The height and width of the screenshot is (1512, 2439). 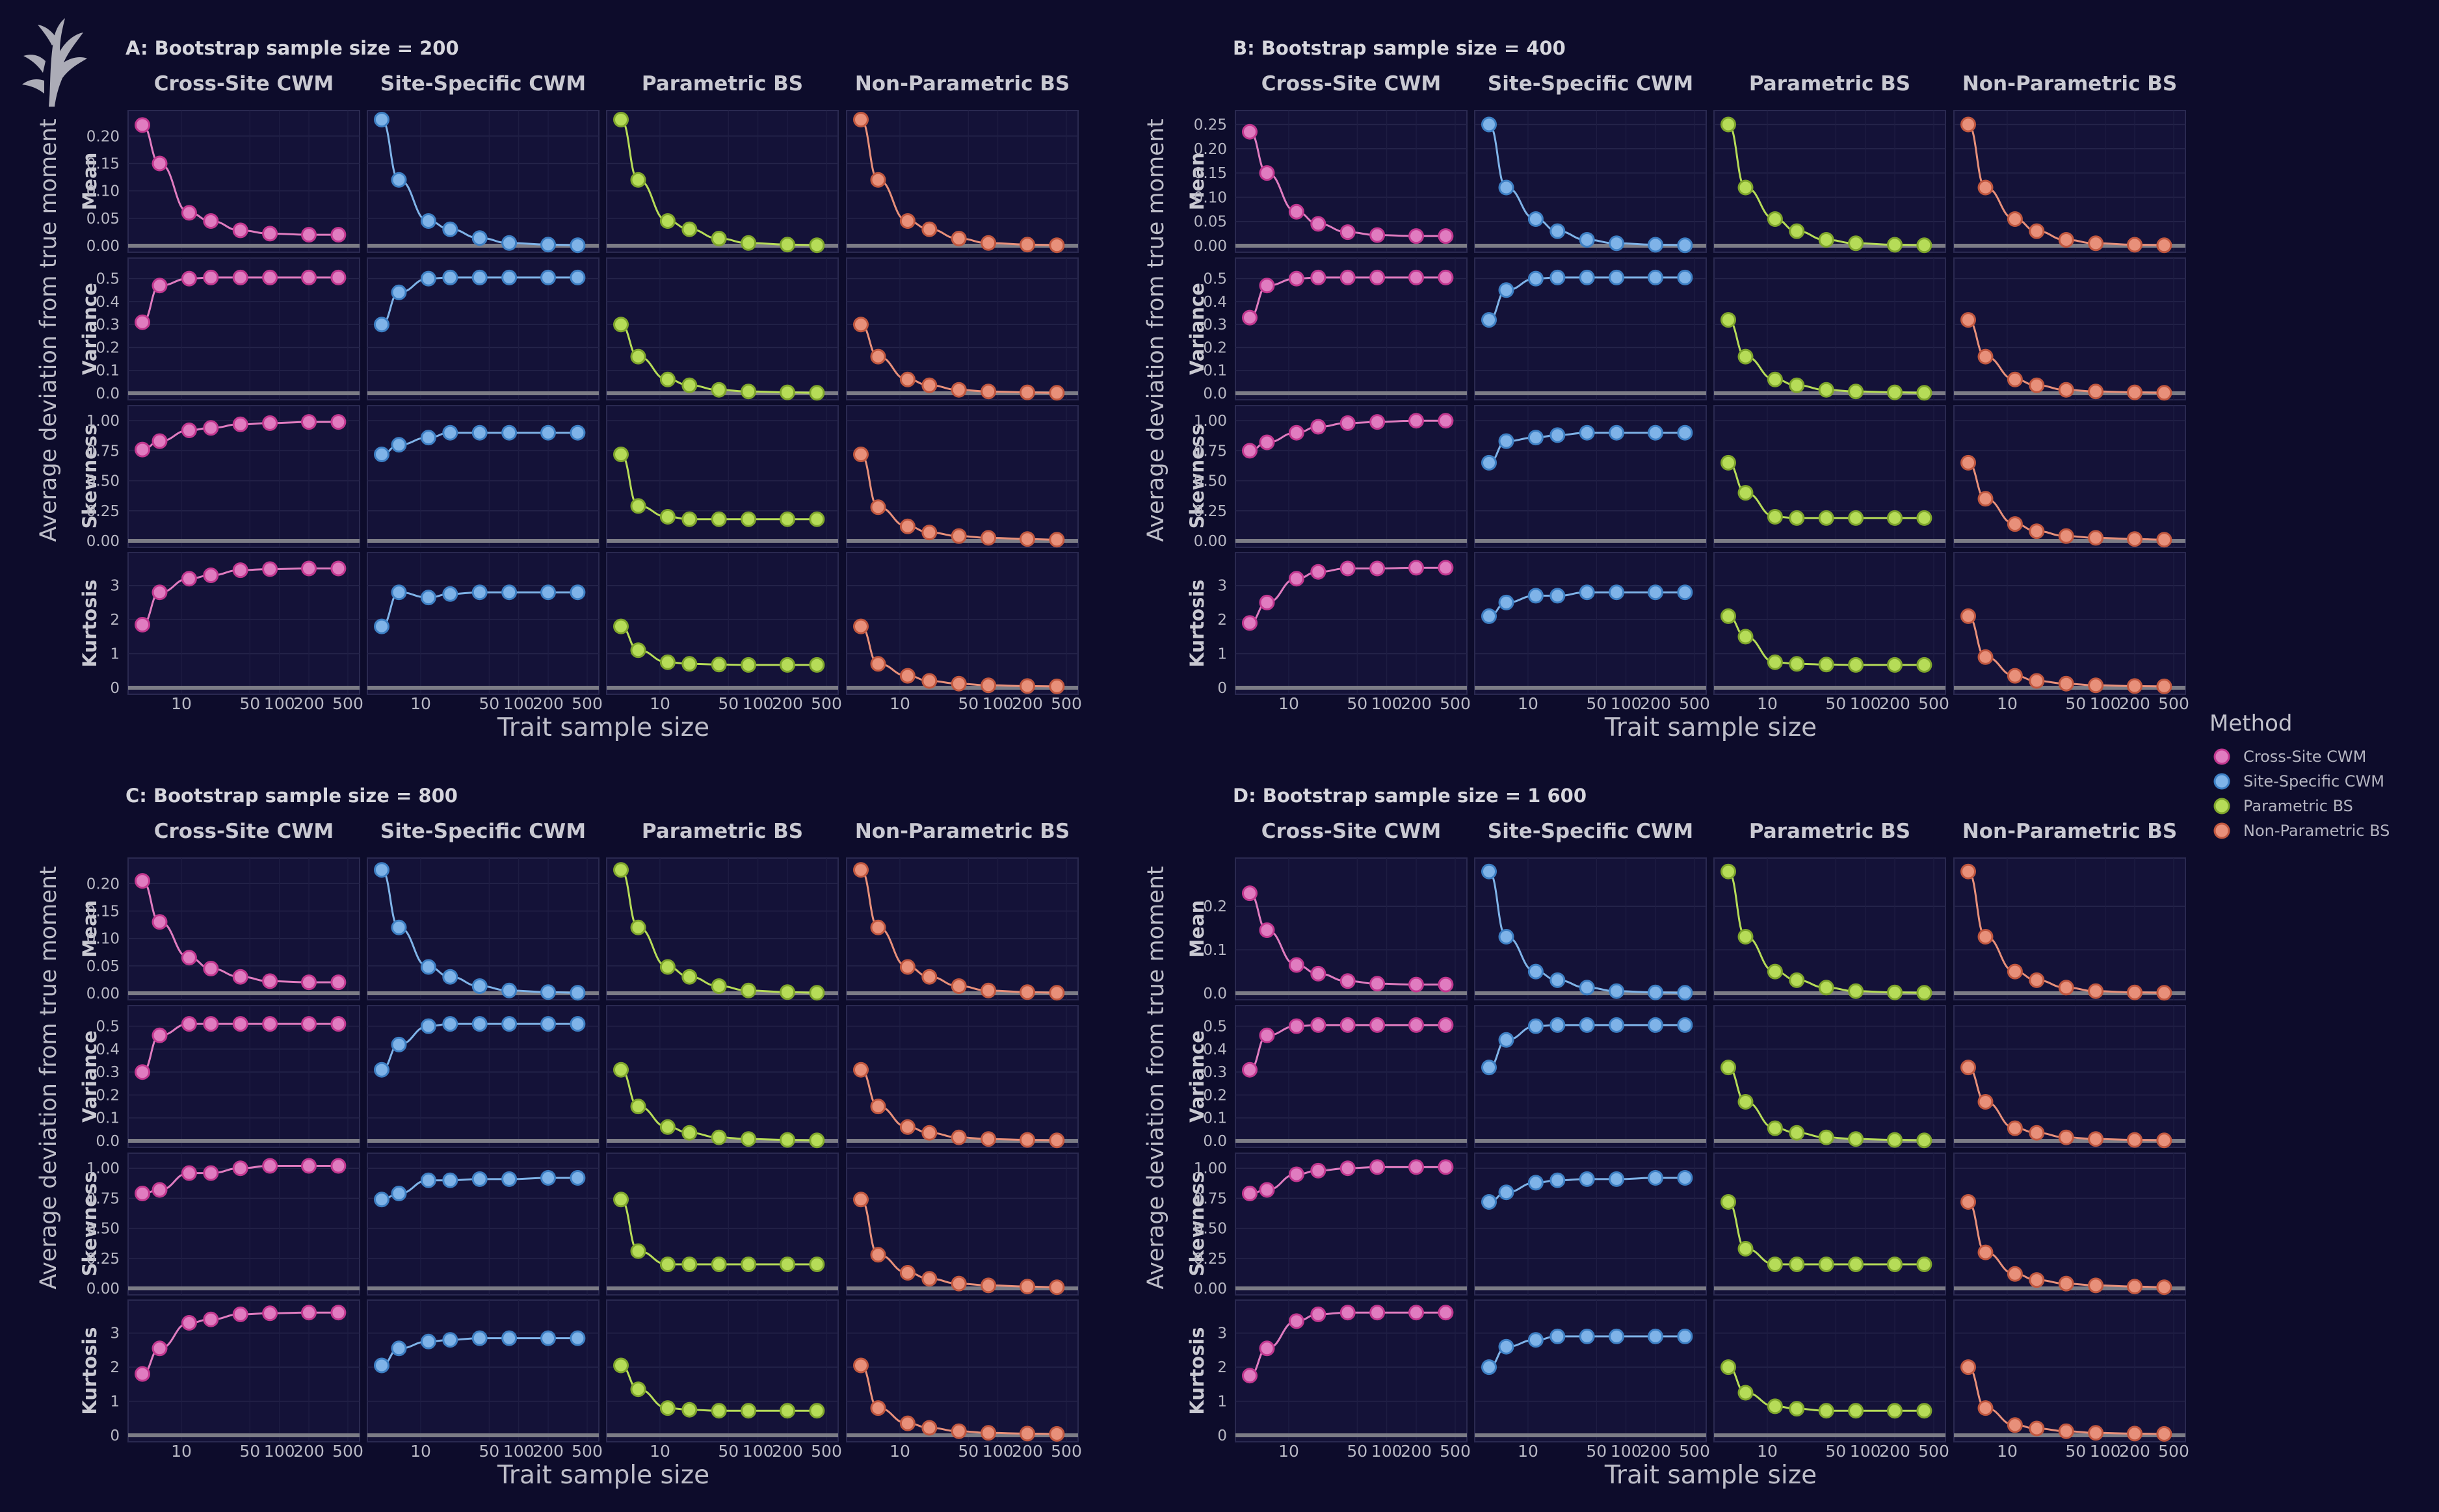 I want to click on y-tick-label: 0.0, so click(x=108, y=393).